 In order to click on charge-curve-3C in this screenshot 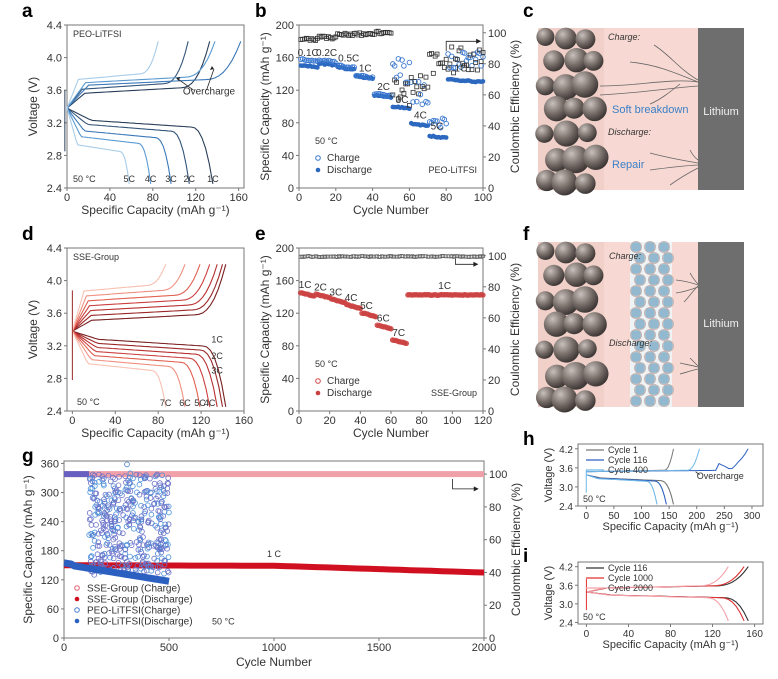, I will do `click(144, 298)`.